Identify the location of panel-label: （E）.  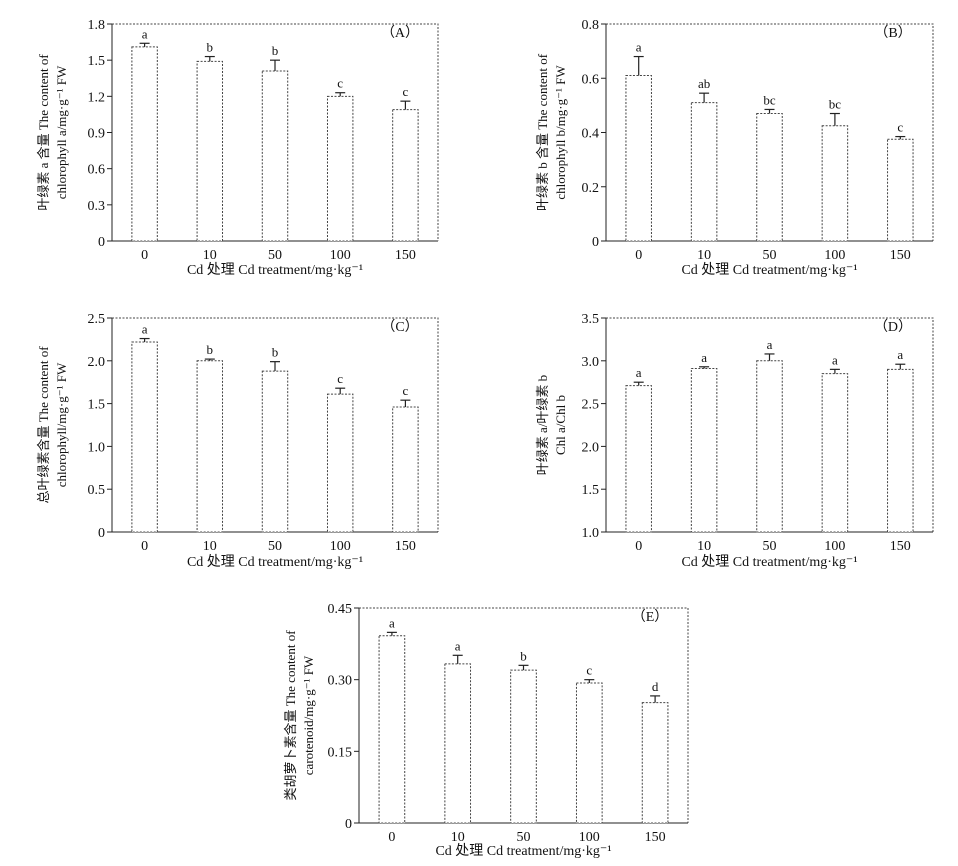
(650, 617).